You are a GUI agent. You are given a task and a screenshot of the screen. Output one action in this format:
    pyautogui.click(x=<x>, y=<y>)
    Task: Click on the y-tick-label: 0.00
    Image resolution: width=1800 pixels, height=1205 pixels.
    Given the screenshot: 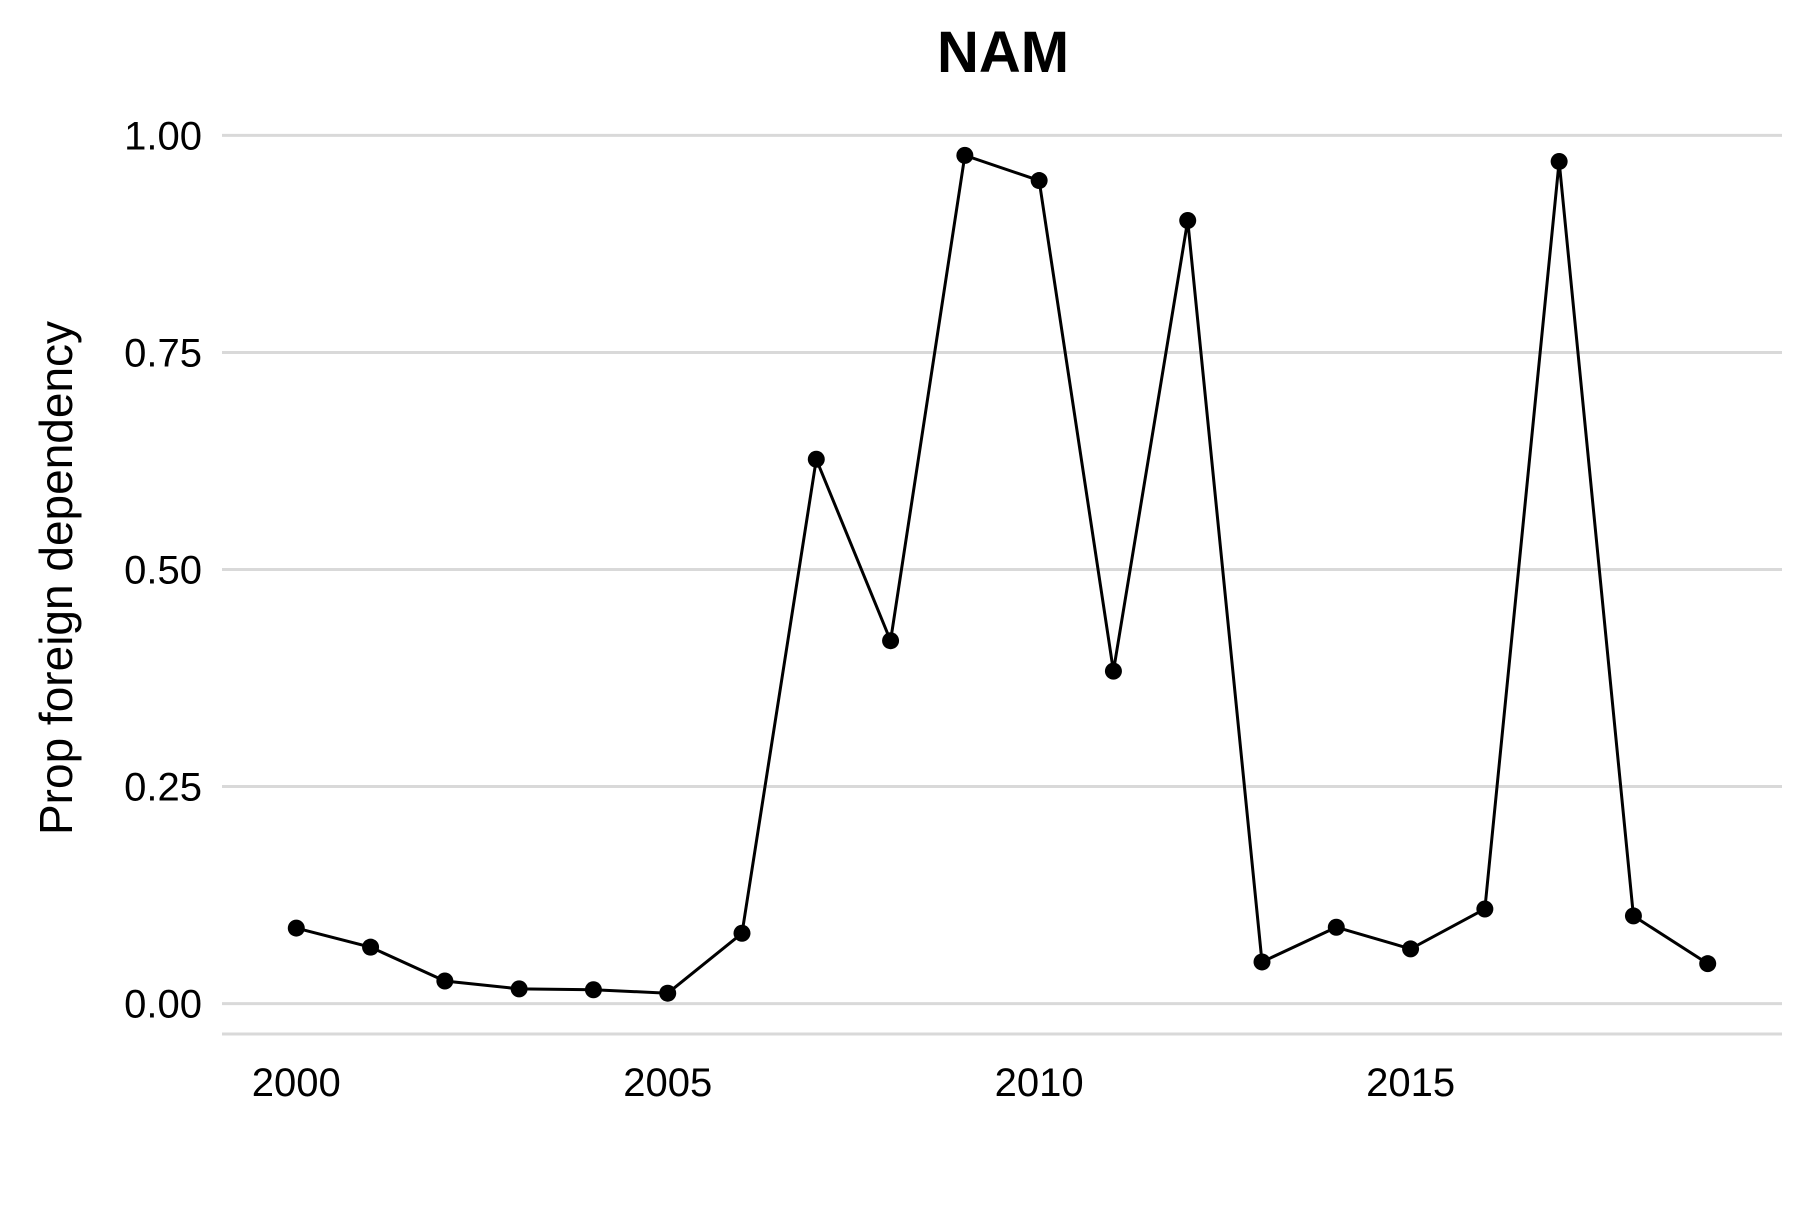 What is the action you would take?
    pyautogui.click(x=163, y=1005)
    